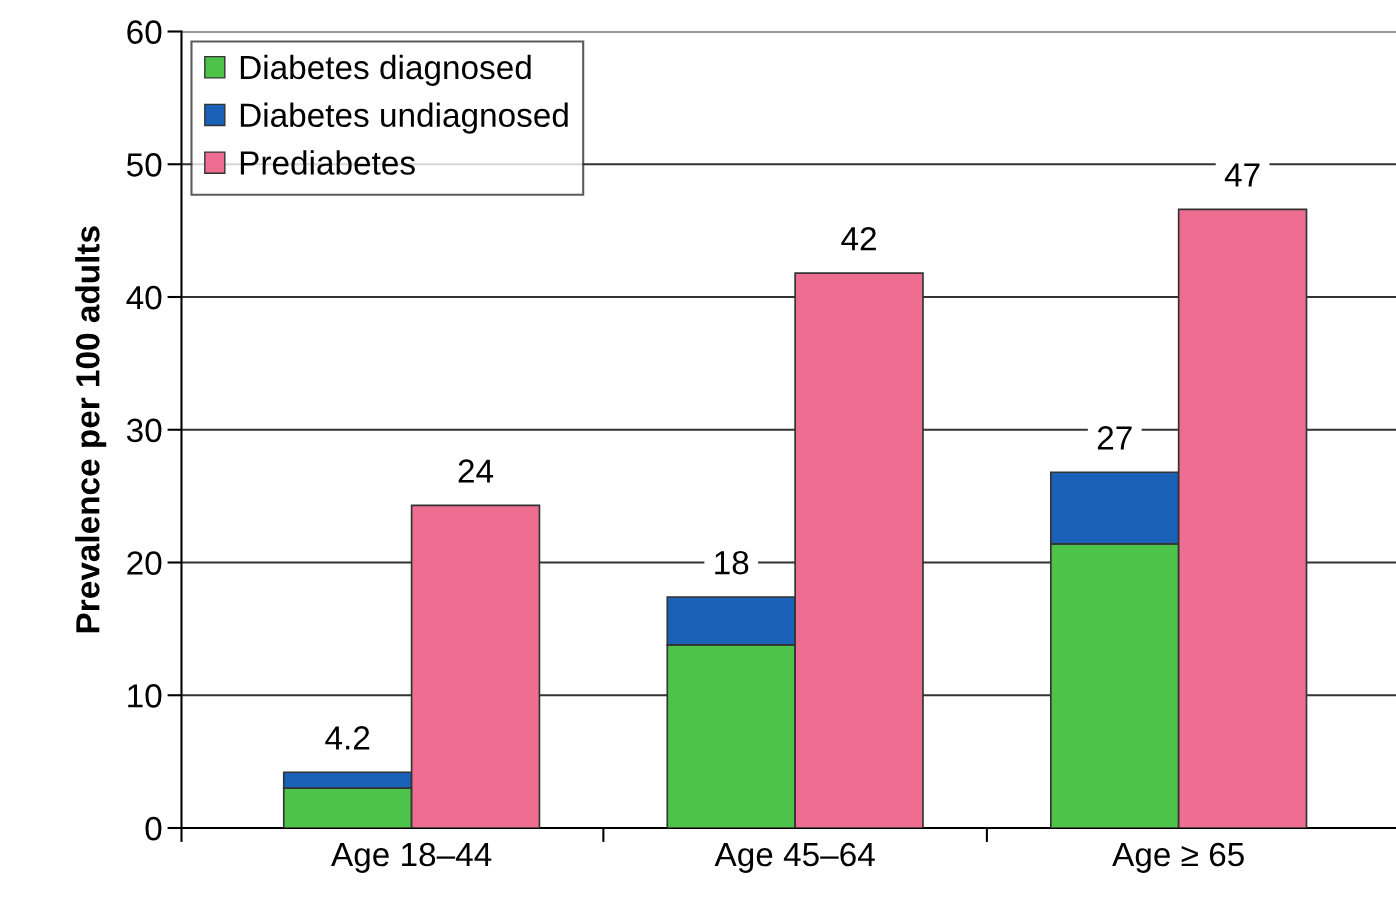 Image resolution: width=1396 pixels, height=900 pixels. What do you see at coordinates (732, 562) in the screenshot?
I see `total-label: 18` at bounding box center [732, 562].